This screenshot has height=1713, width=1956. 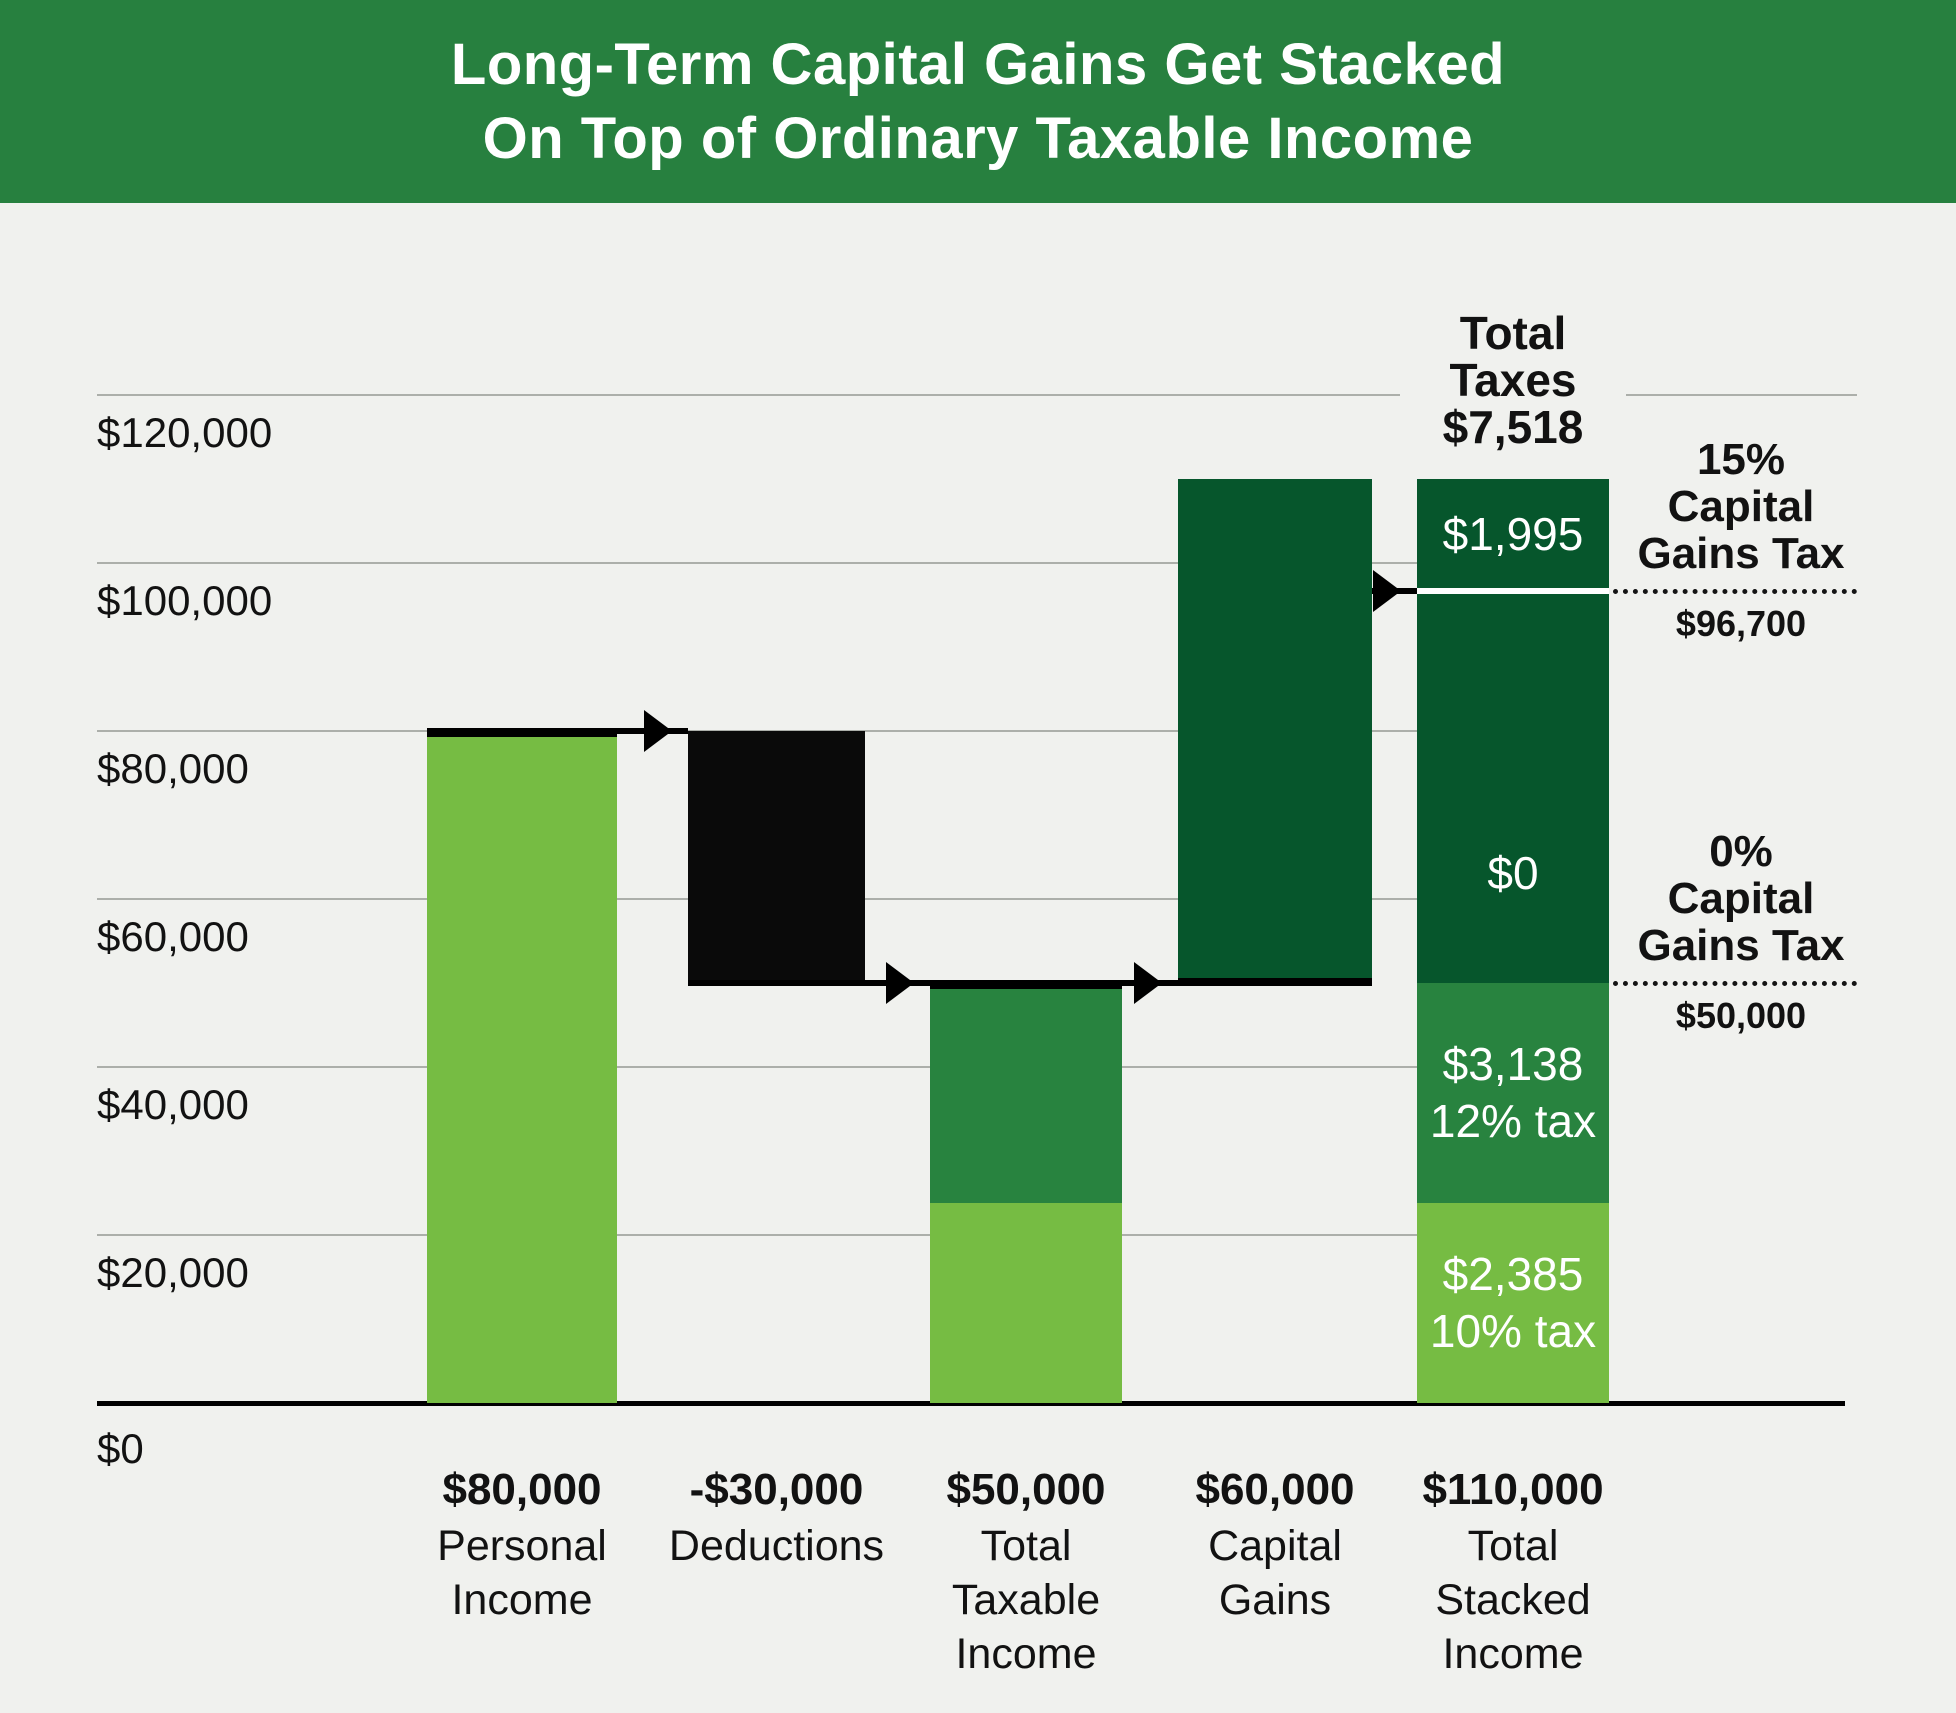 What do you see at coordinates (1741, 851) in the screenshot?
I see `threshold-label-line: 0%` at bounding box center [1741, 851].